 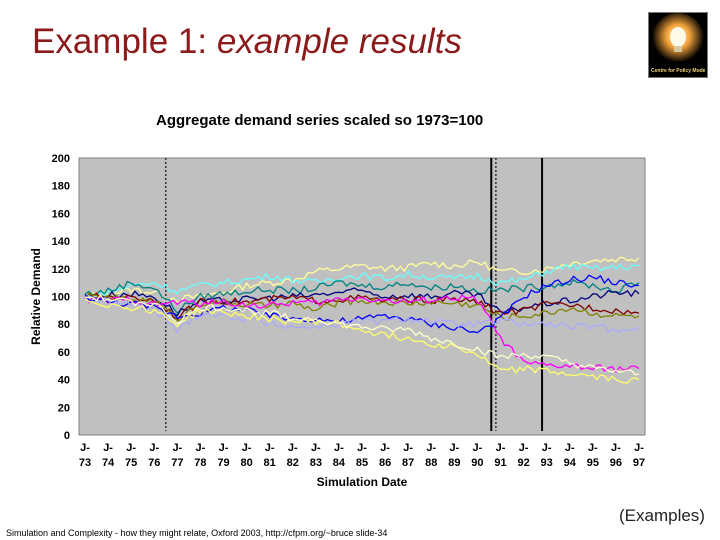 What do you see at coordinates (64, 408) in the screenshot?
I see `y-tick-label: 20` at bounding box center [64, 408].